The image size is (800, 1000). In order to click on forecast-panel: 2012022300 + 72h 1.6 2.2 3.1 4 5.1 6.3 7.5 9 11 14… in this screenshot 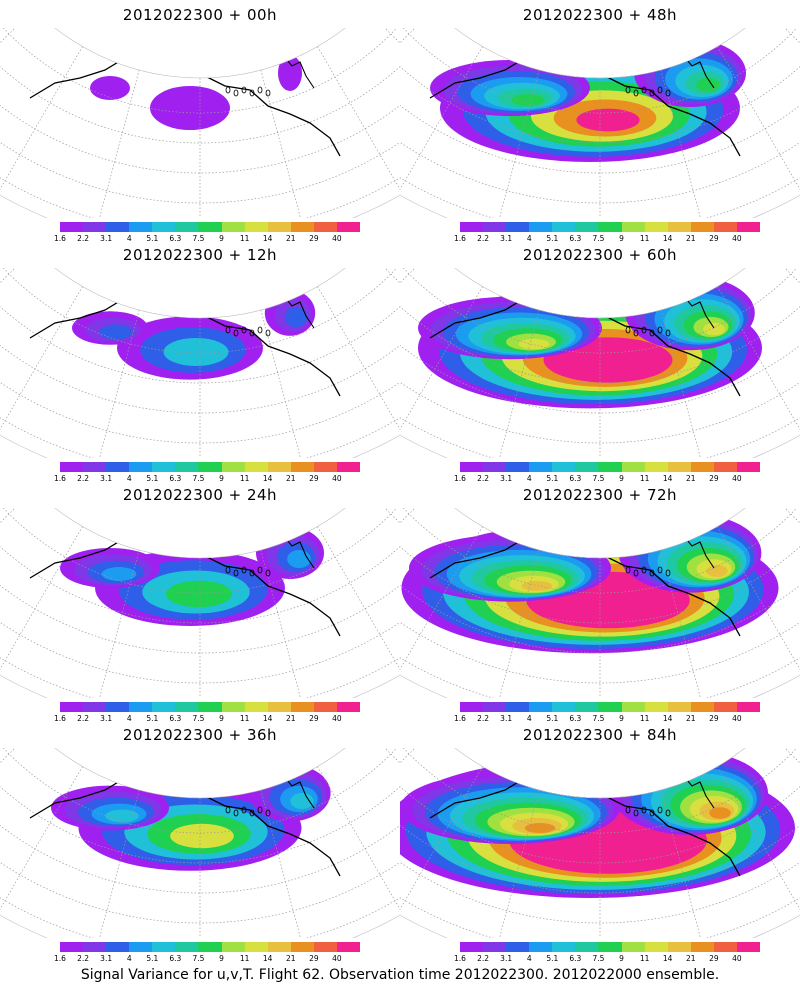, I will do `click(600, 601)`.